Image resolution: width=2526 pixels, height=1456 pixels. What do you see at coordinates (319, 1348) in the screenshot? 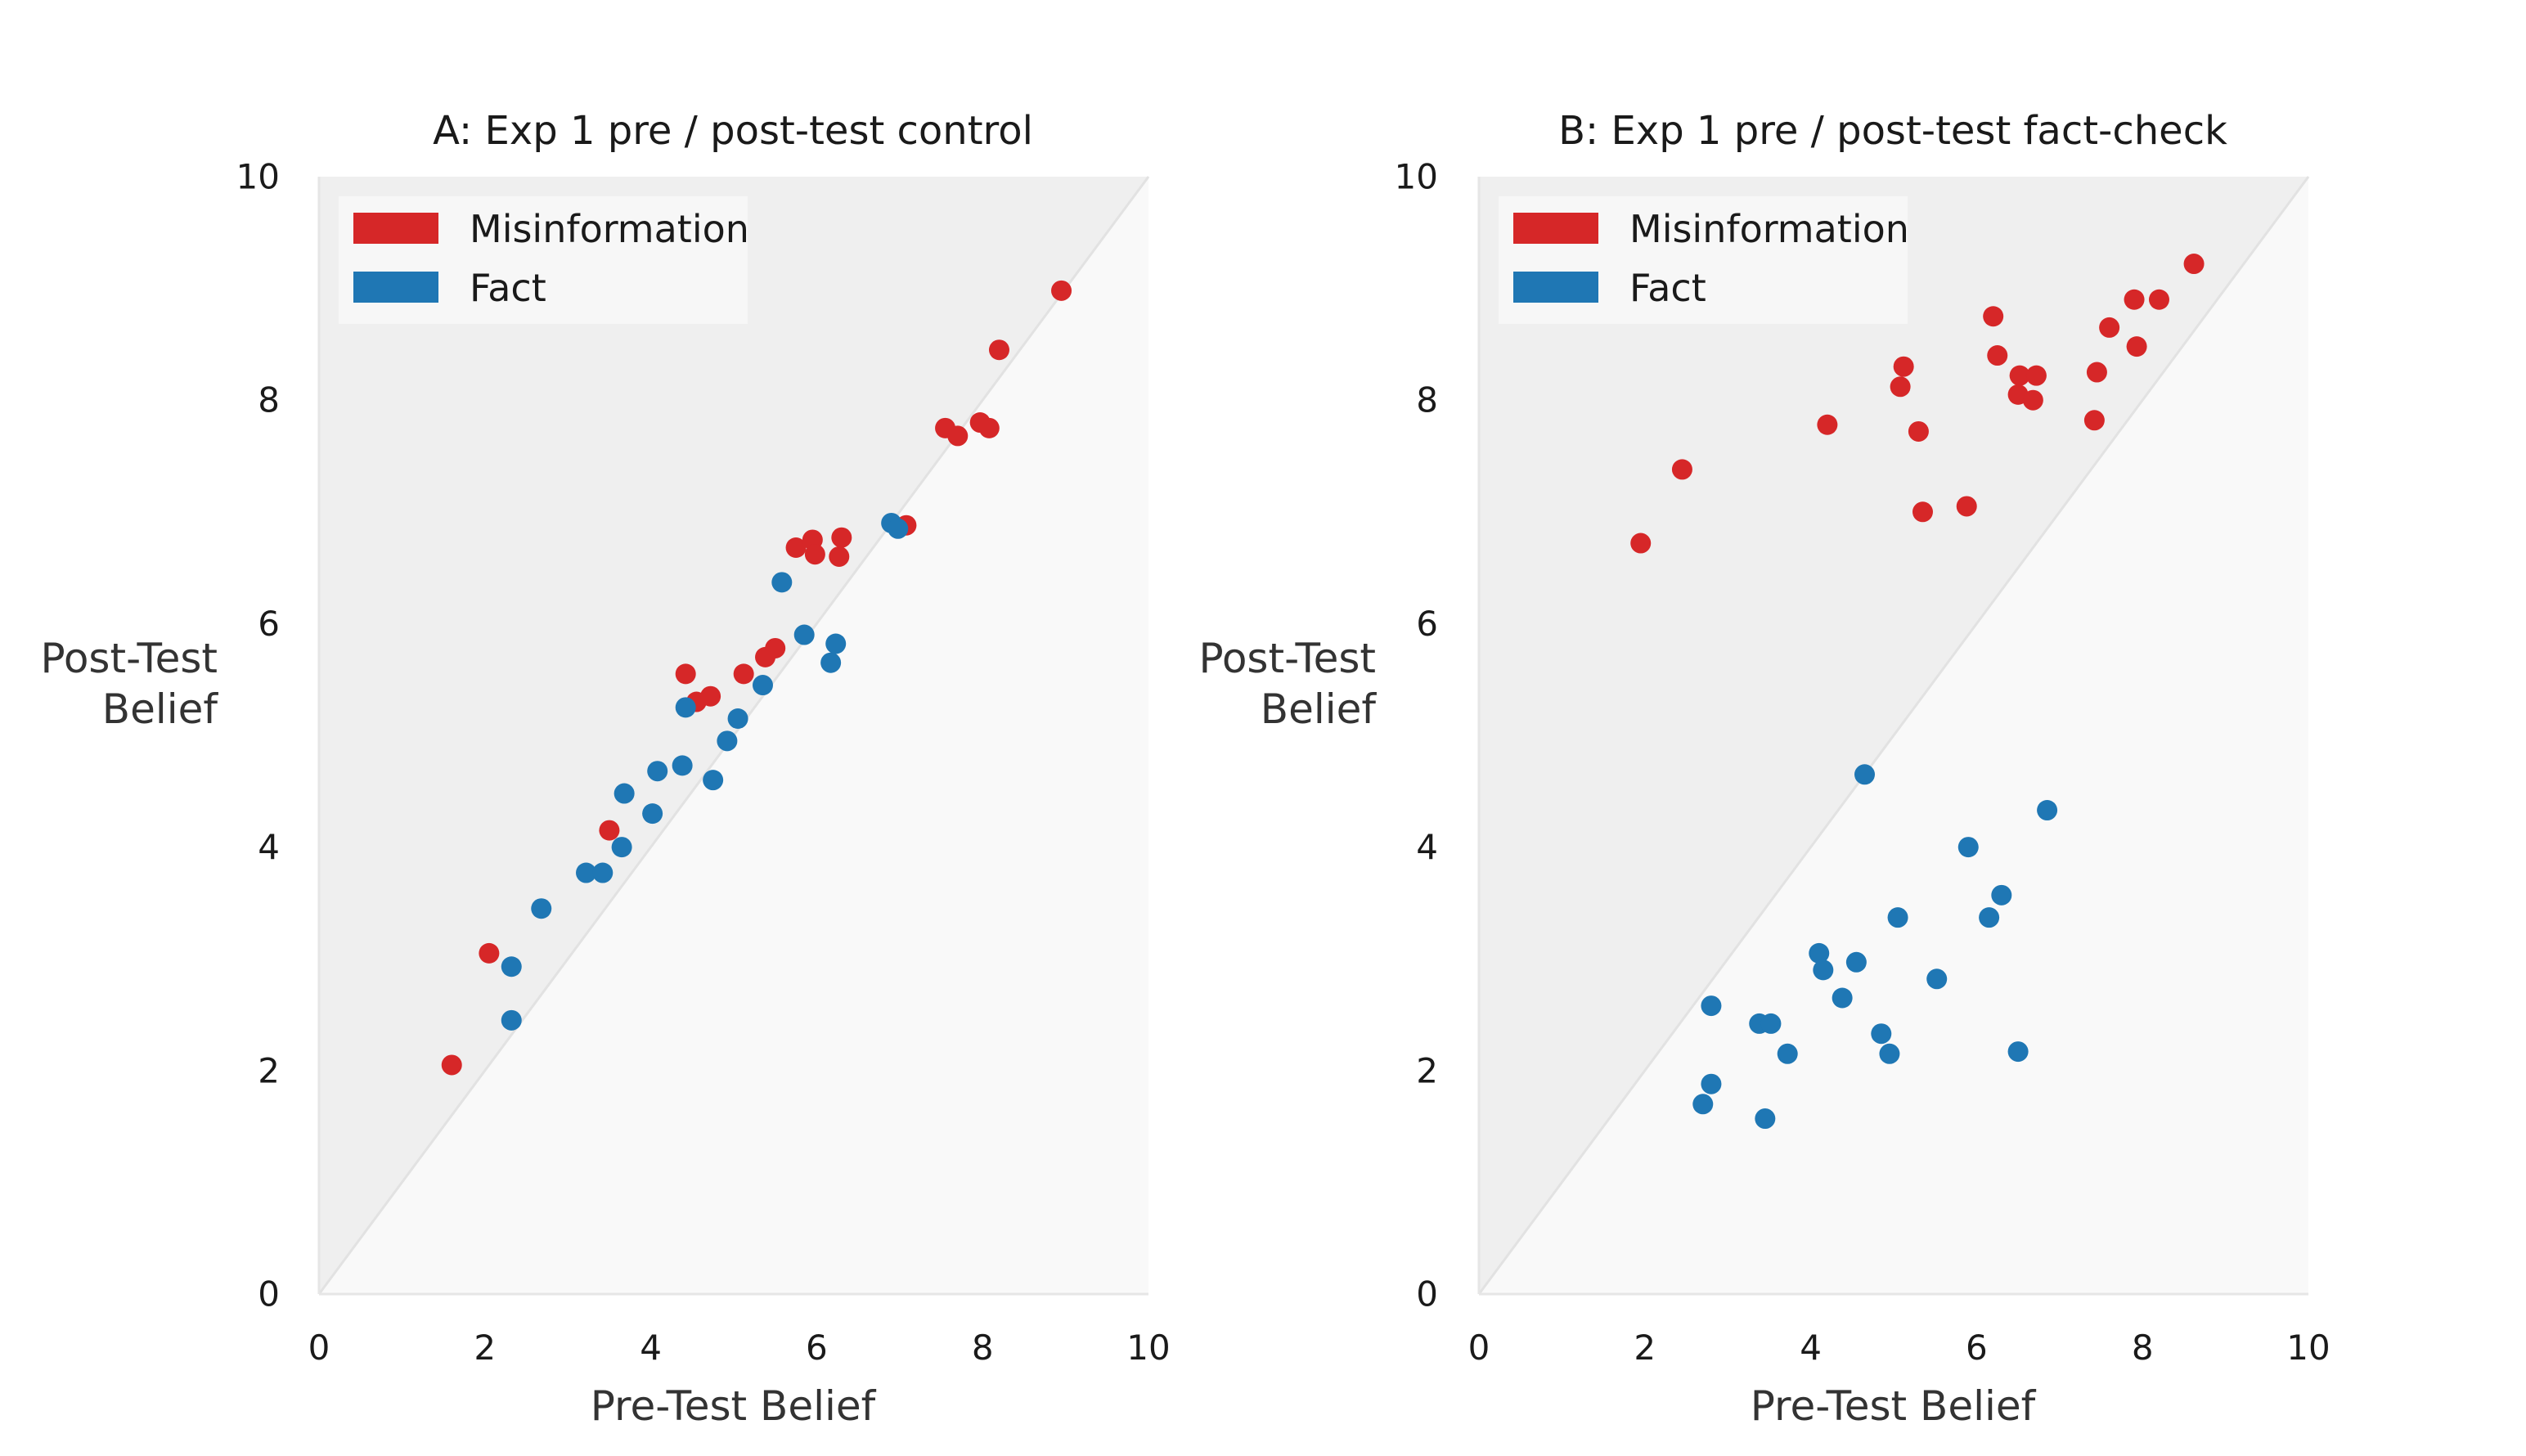
I see `x-tick-label: 0` at bounding box center [319, 1348].